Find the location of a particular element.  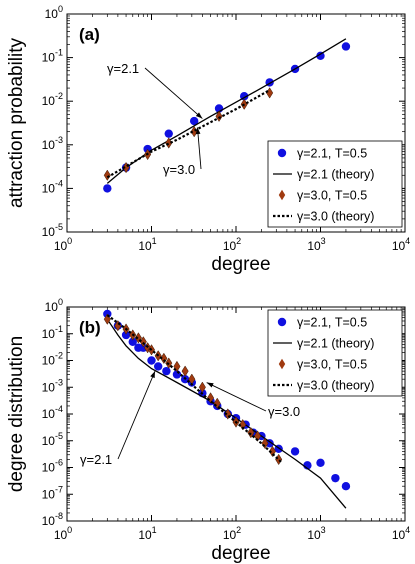

y-axis-title: attraction probability is located at coordinates (16, 122).